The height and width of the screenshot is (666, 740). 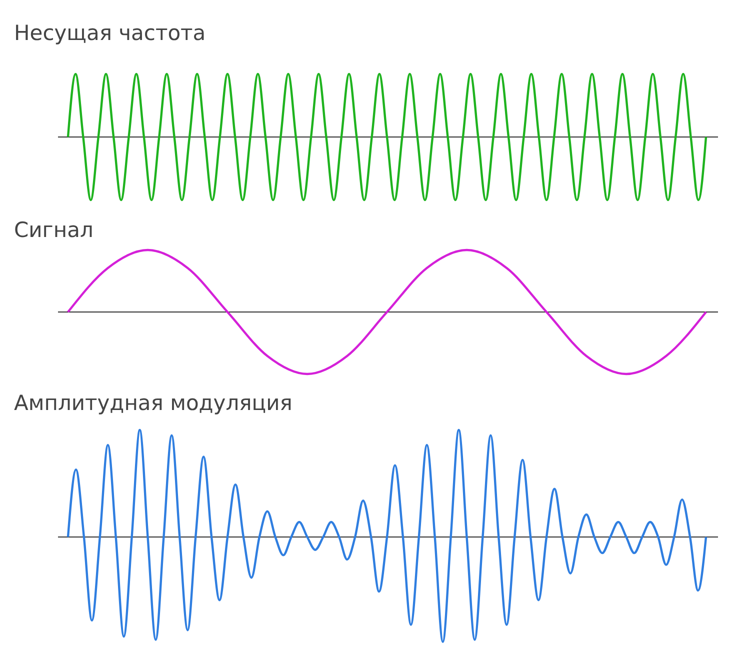 What do you see at coordinates (153, 403) in the screenshot?
I see `chart-title: Амплитудная модуляция` at bounding box center [153, 403].